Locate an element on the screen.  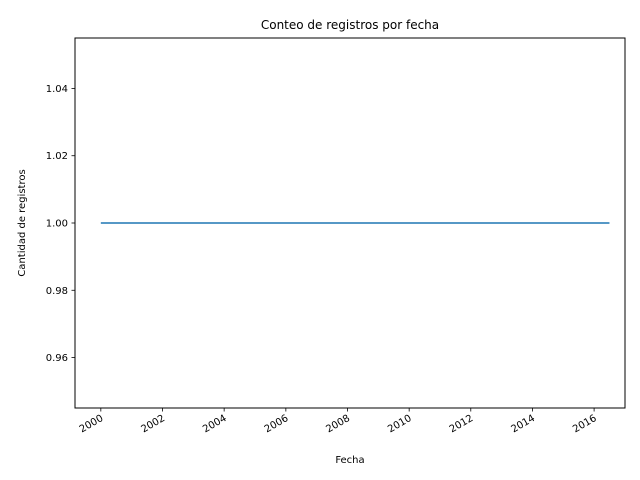
x-tick-label: 2008 is located at coordinates (338, 424).